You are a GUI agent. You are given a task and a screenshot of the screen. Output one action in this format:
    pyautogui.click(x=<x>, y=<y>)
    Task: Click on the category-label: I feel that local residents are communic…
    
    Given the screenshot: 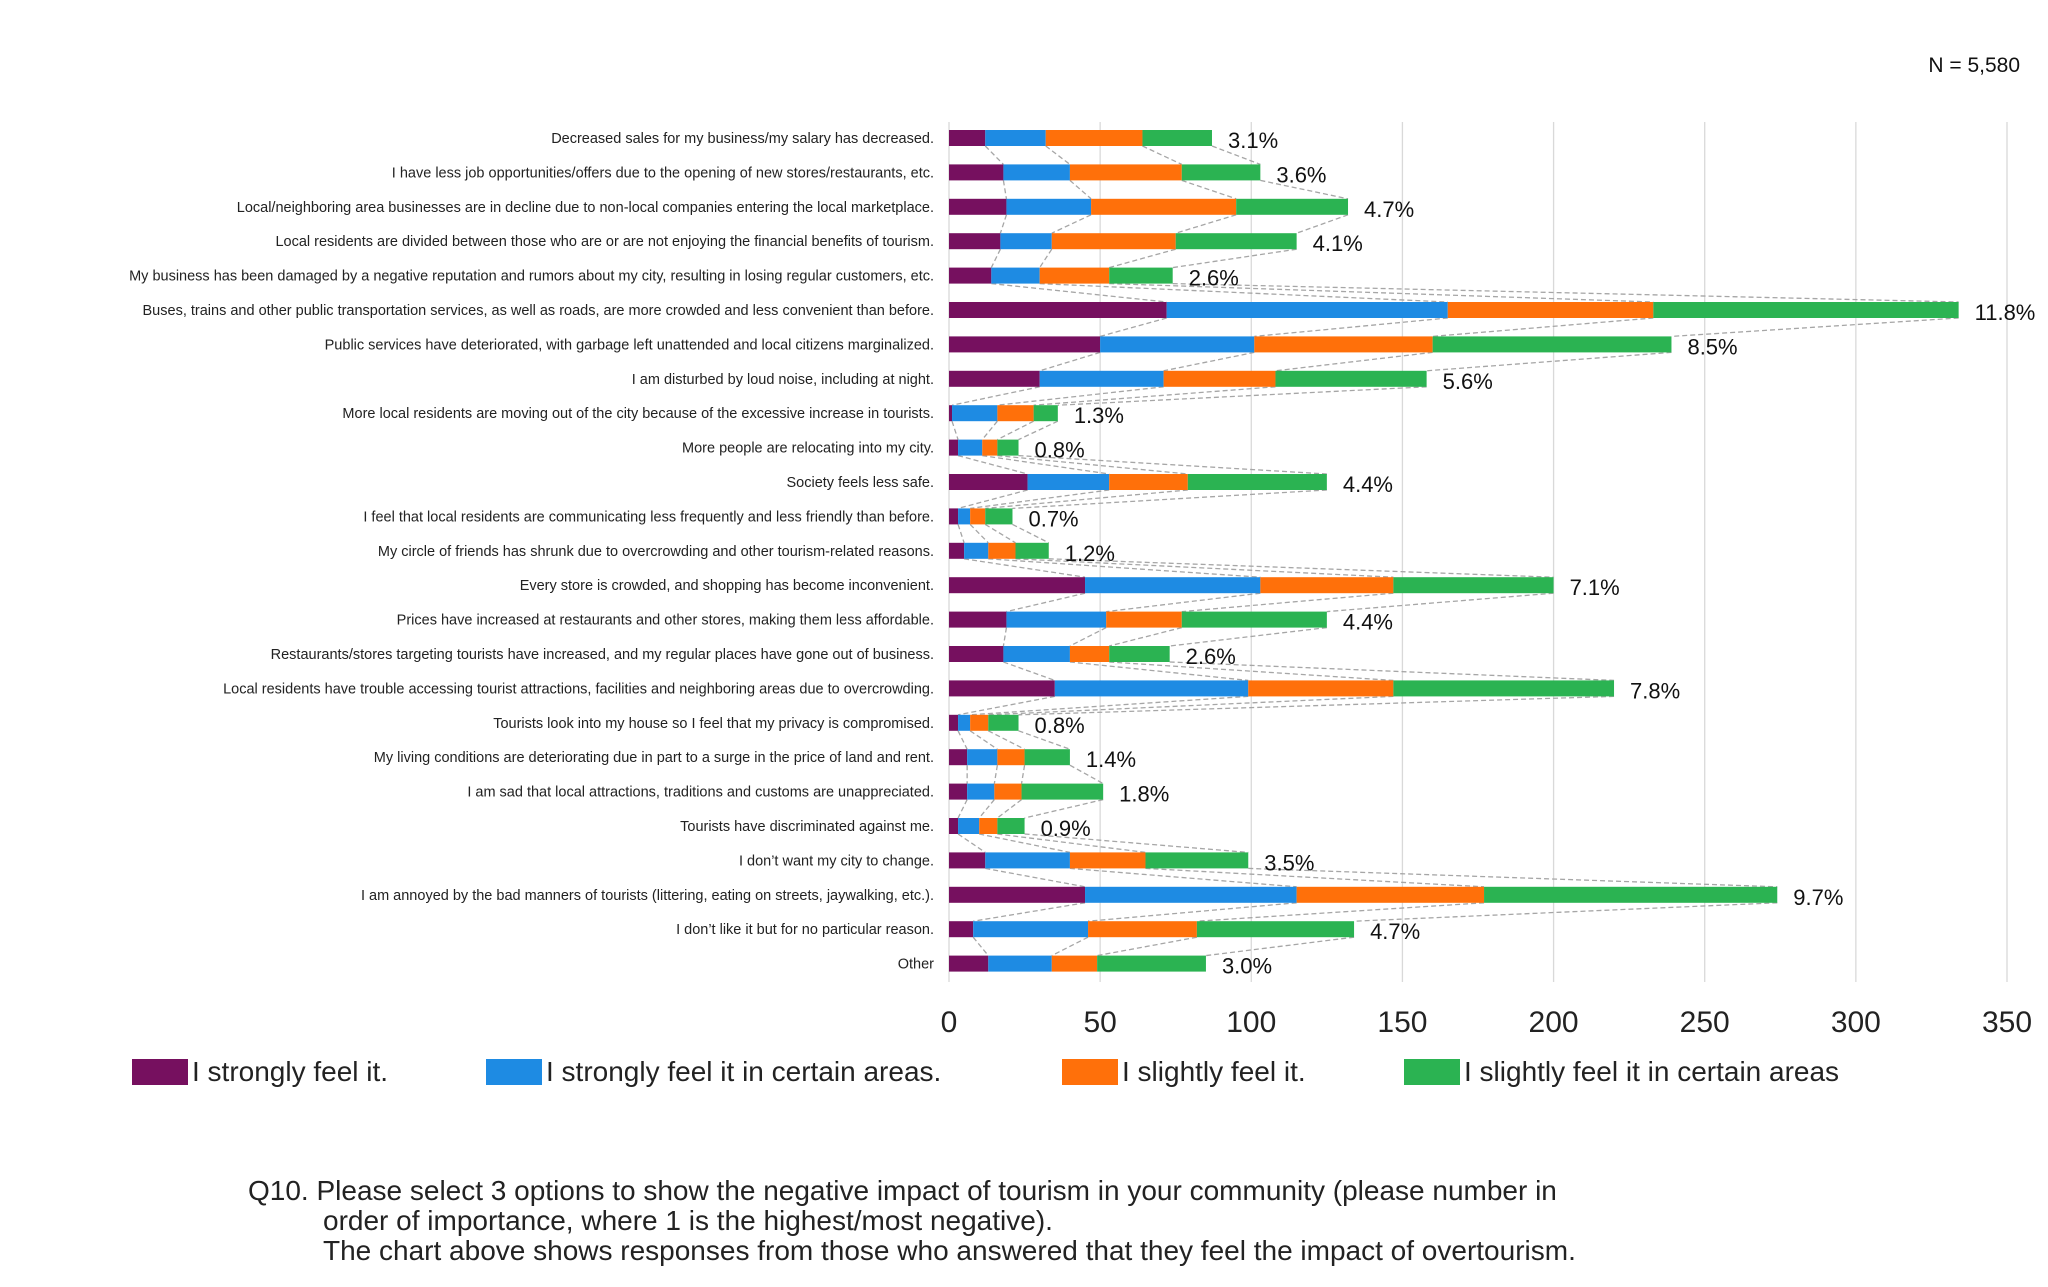 What is the action you would take?
    pyautogui.click(x=648, y=517)
    